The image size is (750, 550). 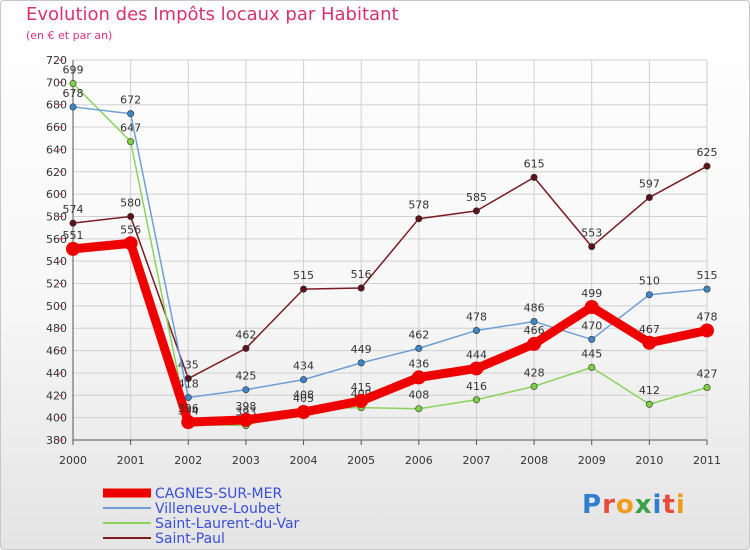 What do you see at coordinates (246, 390) in the screenshot?
I see `data-point-villeneuve-loubet-2003` at bounding box center [246, 390].